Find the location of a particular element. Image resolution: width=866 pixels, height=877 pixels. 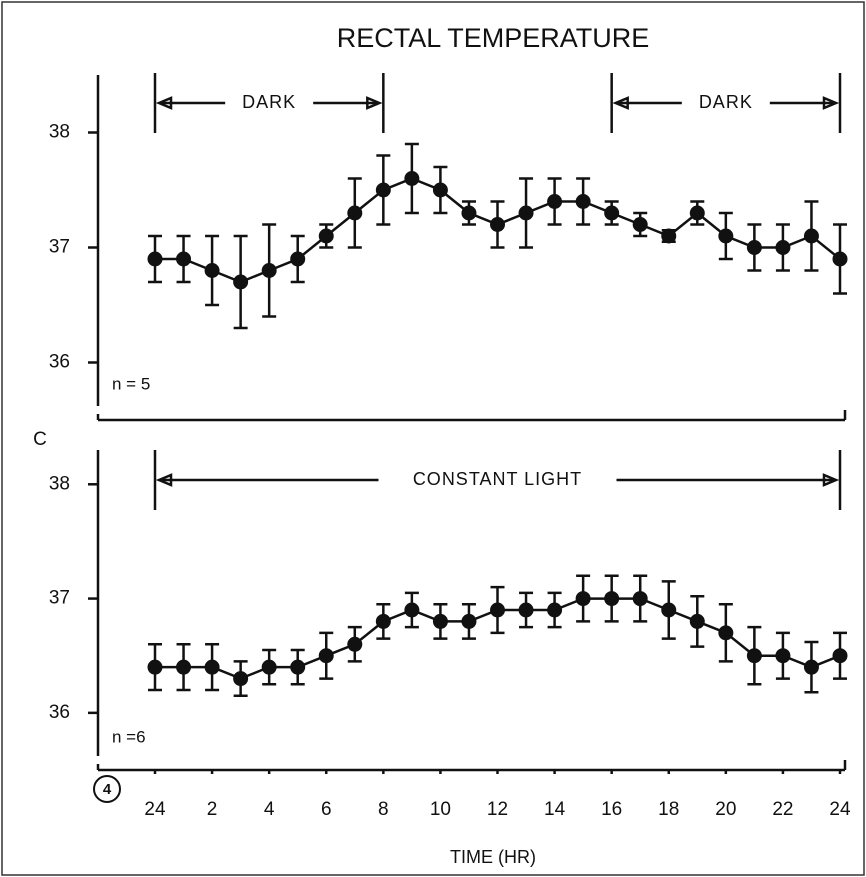

x-tick-label: 14 is located at coordinates (555, 809).